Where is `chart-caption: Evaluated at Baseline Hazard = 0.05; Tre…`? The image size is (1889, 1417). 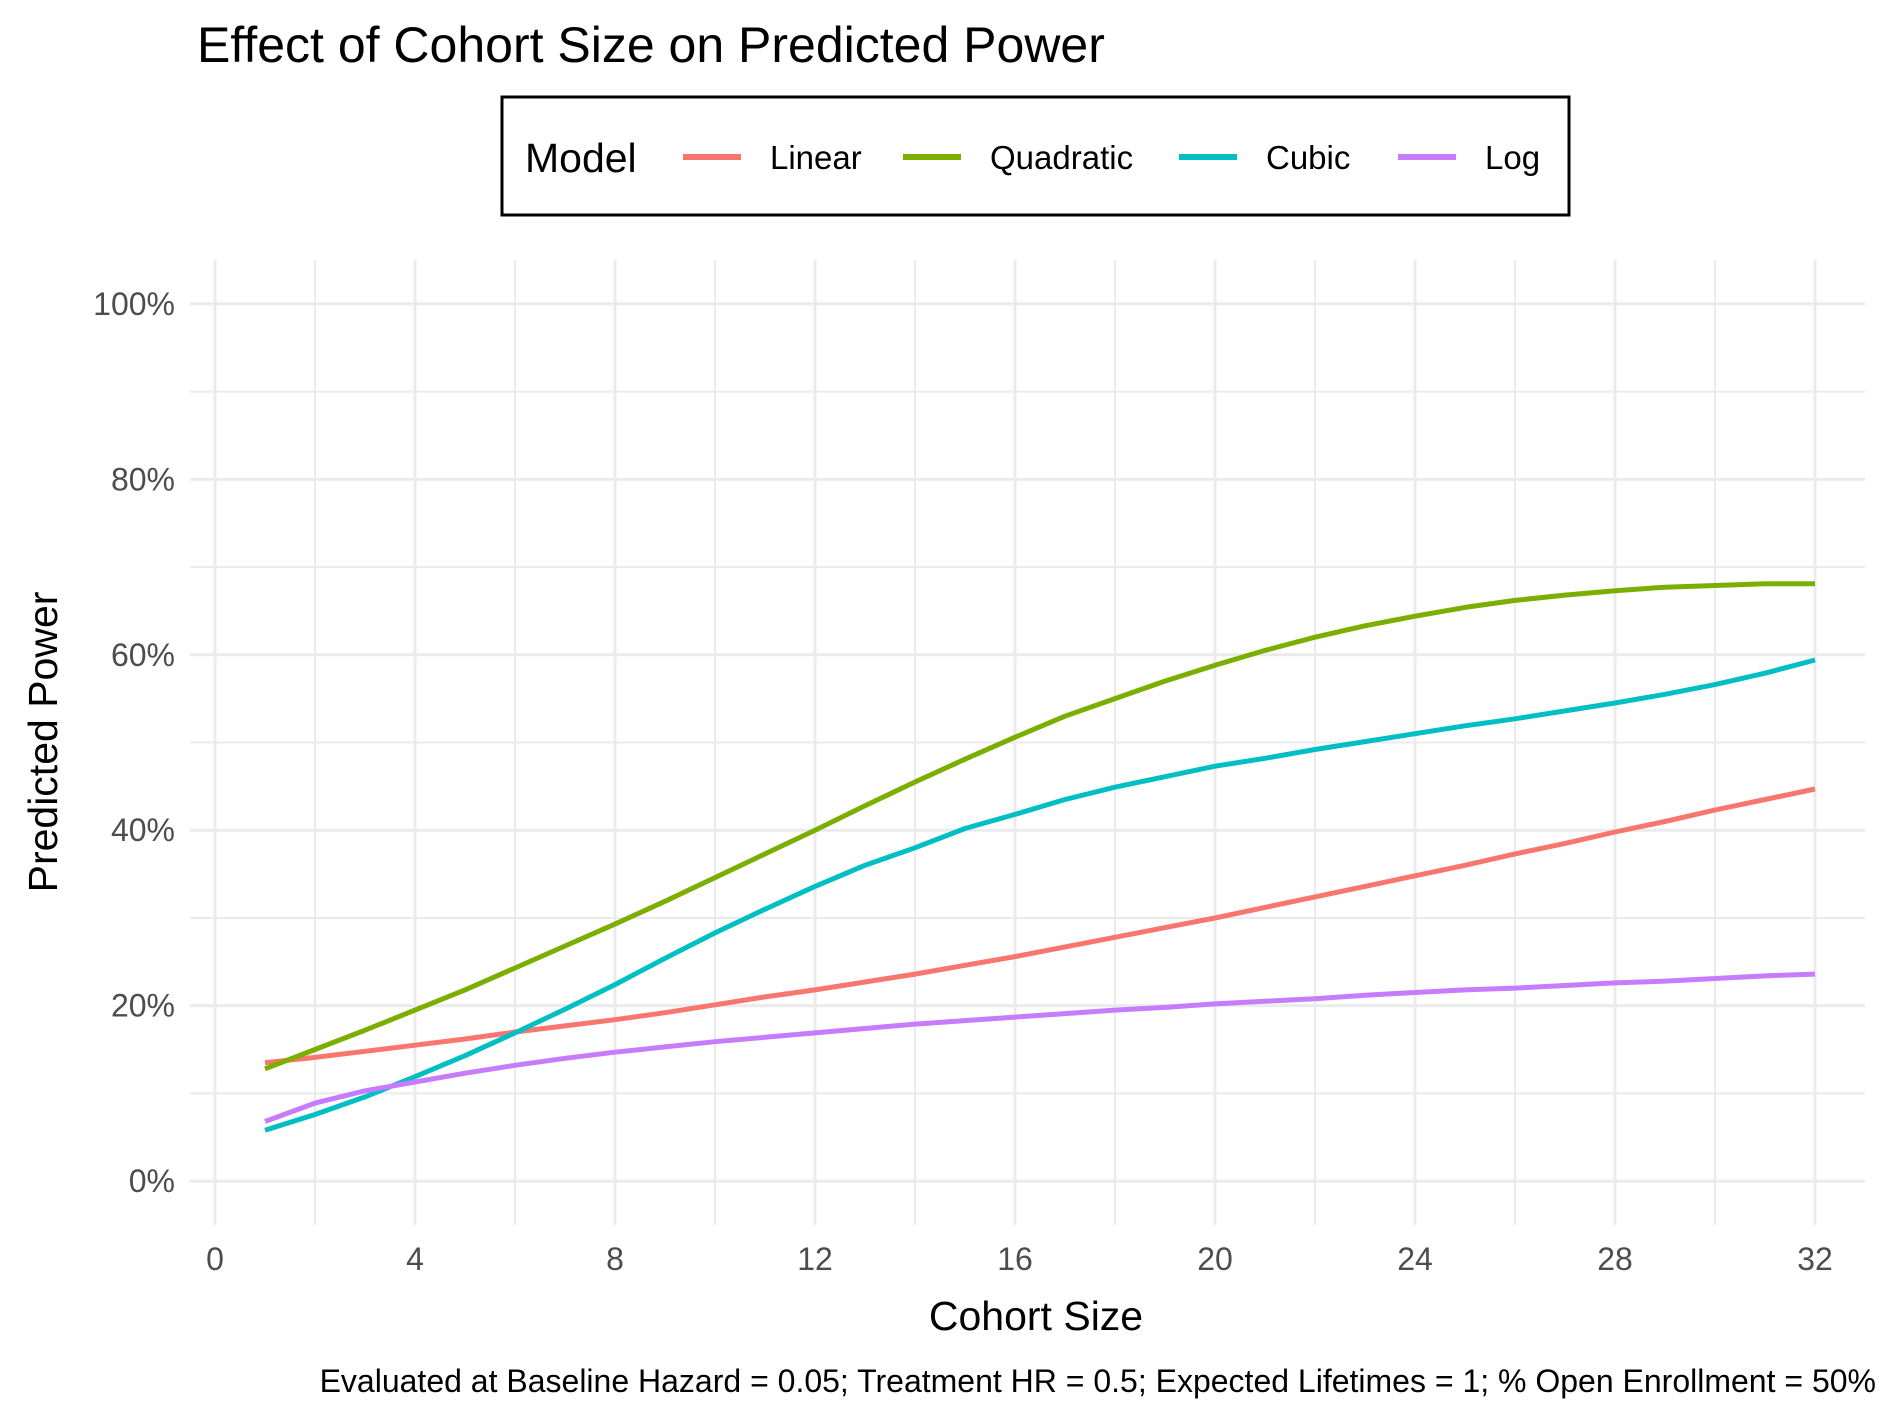 chart-caption: Evaluated at Baseline Hazard = 0.05; Tre… is located at coordinates (1098, 1381).